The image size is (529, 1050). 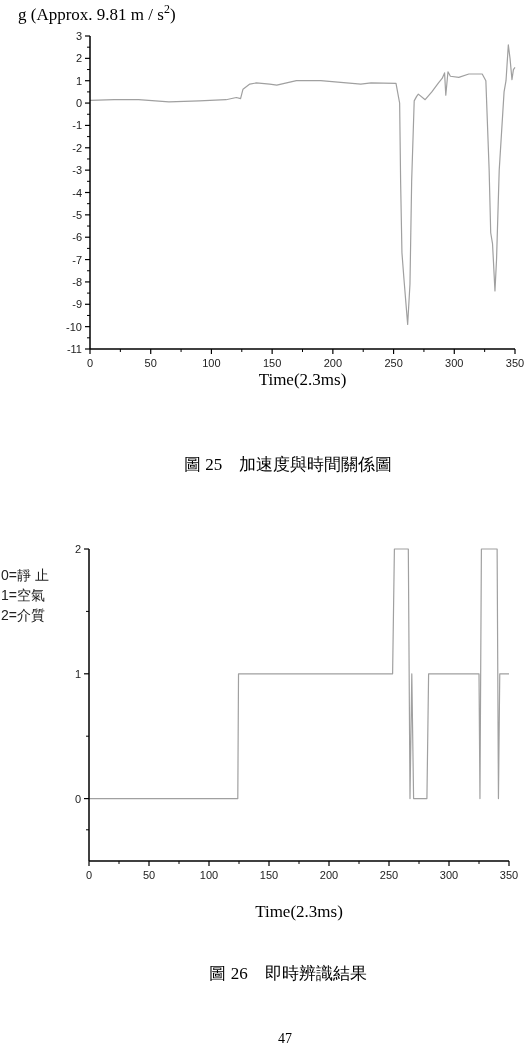 What do you see at coordinates (78, 36) in the screenshot?
I see `y-tick-label: 3` at bounding box center [78, 36].